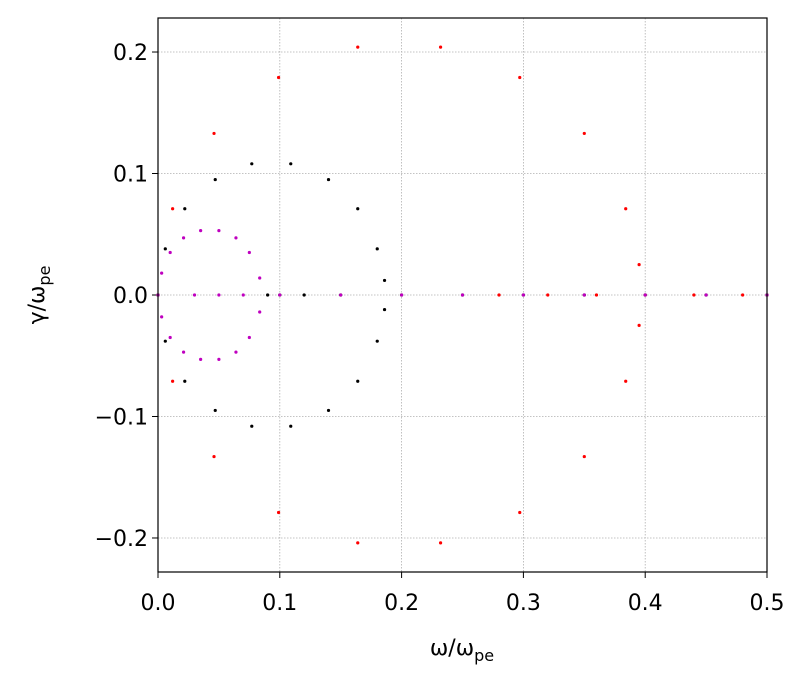 The height and width of the screenshot is (683, 808). I want to click on x-tick-label: 0.1, so click(279, 603).